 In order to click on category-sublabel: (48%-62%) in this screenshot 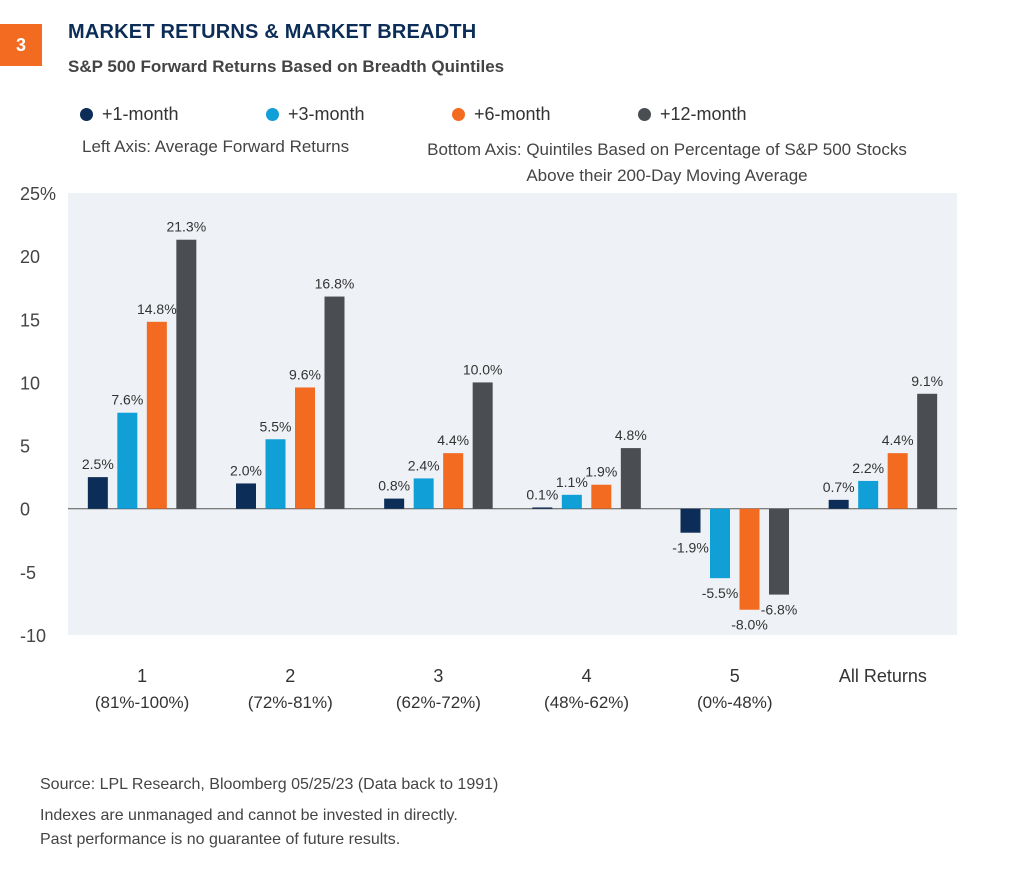, I will do `click(586, 702)`.